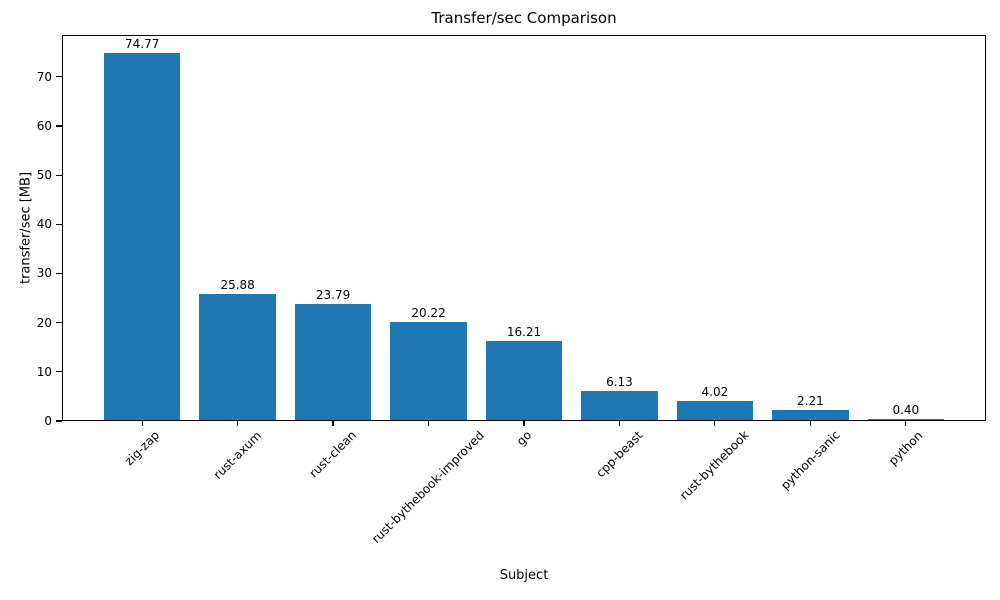 The image size is (1000, 600). I want to click on y-tick-label: 0, so click(48, 421).